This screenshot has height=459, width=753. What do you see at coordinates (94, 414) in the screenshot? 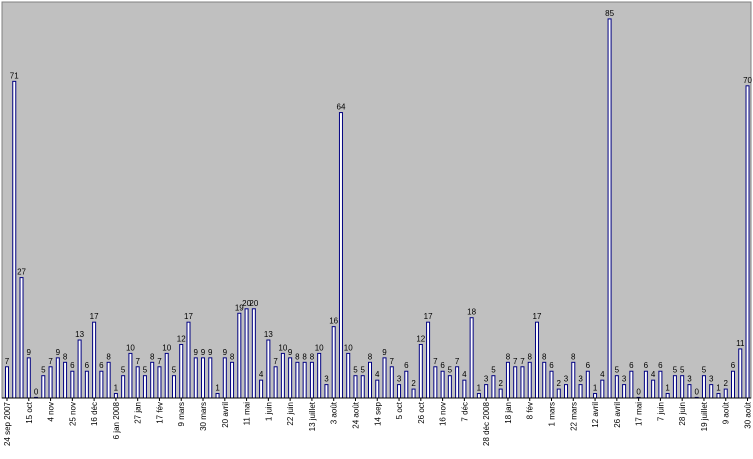
I see `x-tick-label: 16 déc` at bounding box center [94, 414].